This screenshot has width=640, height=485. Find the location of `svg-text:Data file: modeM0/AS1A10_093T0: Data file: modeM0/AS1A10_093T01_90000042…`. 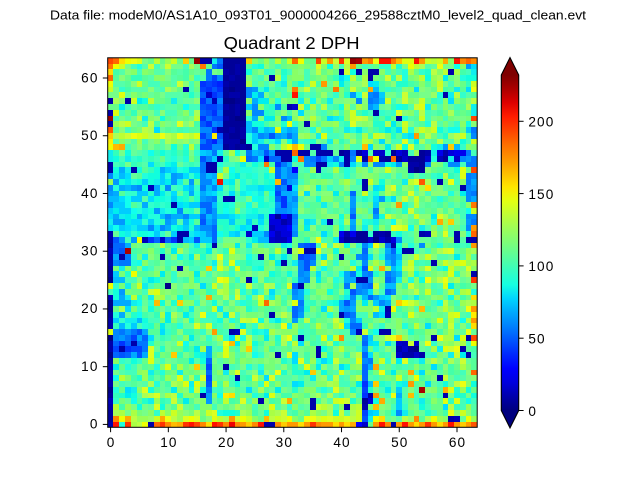

svg-text:Data file: modeM0/AS1A10_093T0: Data file: modeM0/AS1A10_093T01_90000042… is located at coordinates (318, 15).